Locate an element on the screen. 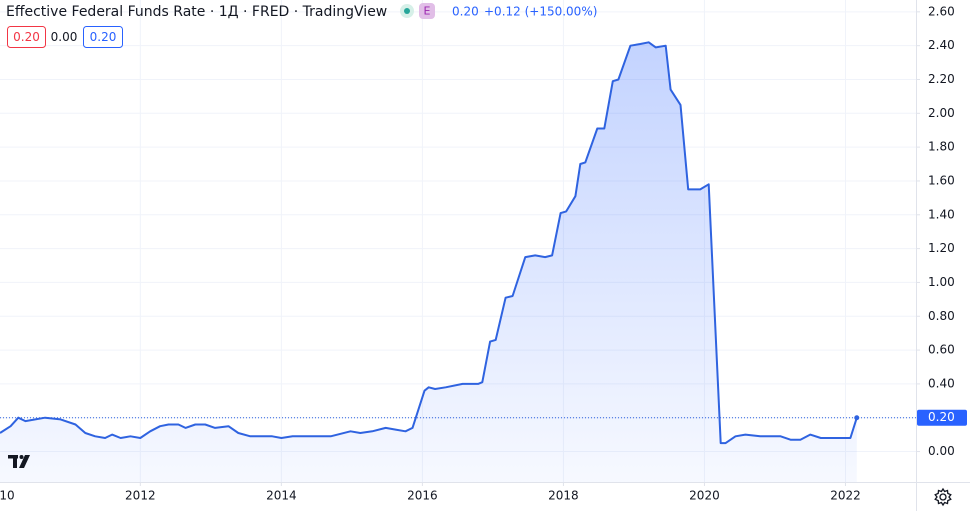  y-tick-label: 2.40 is located at coordinates (941, 45).